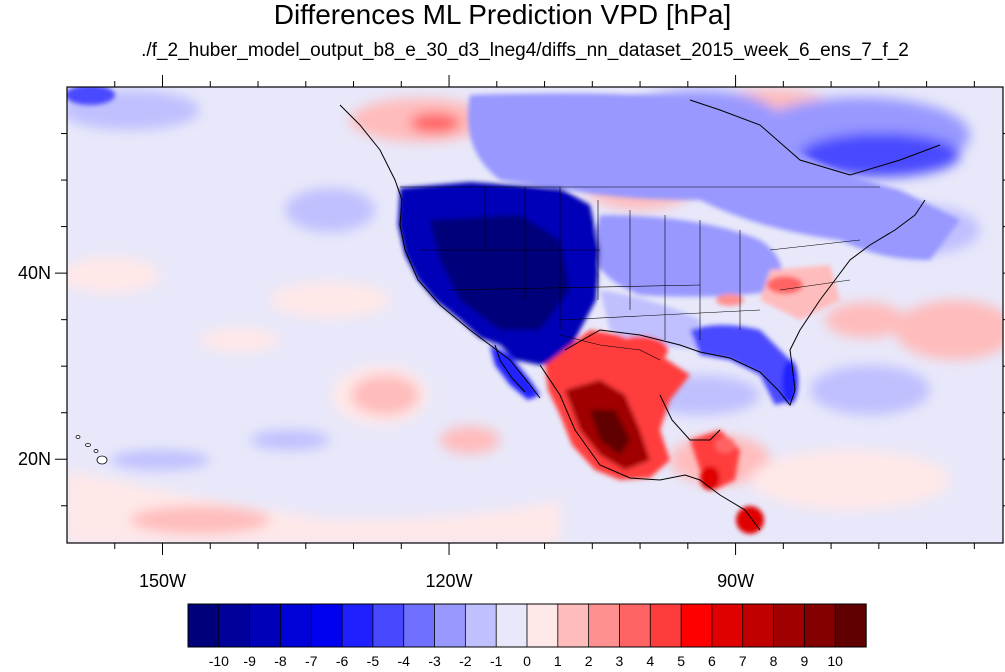 Image resolution: width=1005 pixels, height=672 pixels. Describe the element at coordinates (434, 661) in the screenshot. I see `colorbar-label: -3` at that location.